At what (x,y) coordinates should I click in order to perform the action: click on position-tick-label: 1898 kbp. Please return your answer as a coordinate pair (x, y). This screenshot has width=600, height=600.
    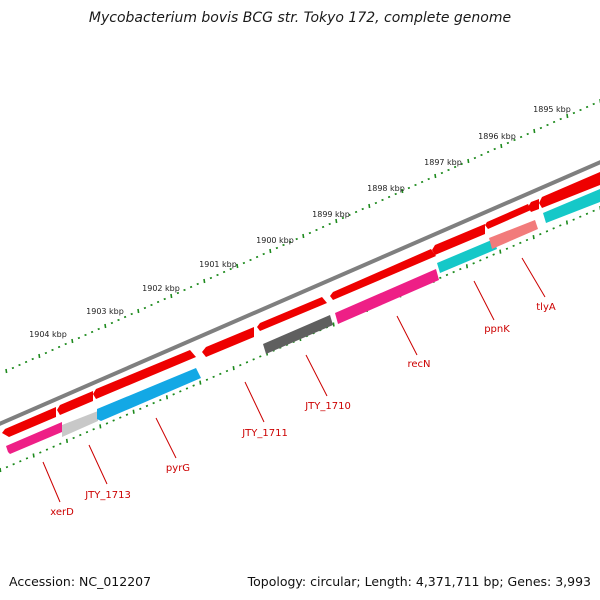
    Looking at the image, I should click on (386, 188).